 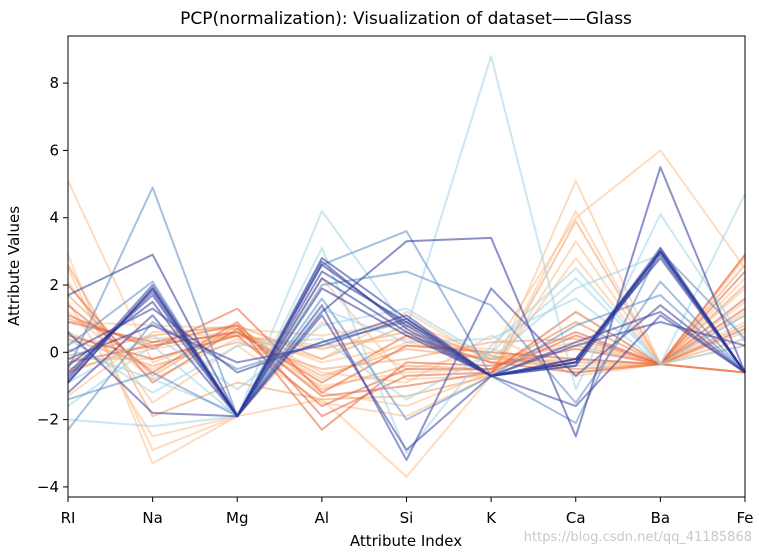 I want to click on x-tick-label-ba: Ba, so click(x=660, y=518).